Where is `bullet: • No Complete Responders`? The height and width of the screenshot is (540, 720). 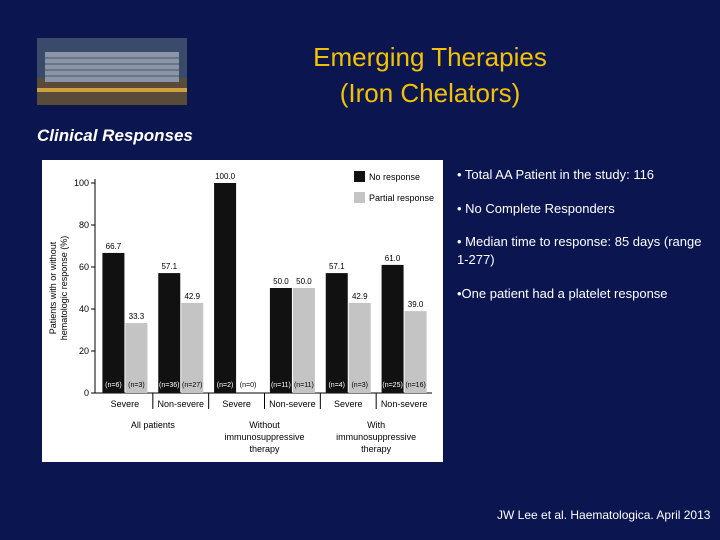 bullet: • No Complete Responders is located at coordinates (536, 208).